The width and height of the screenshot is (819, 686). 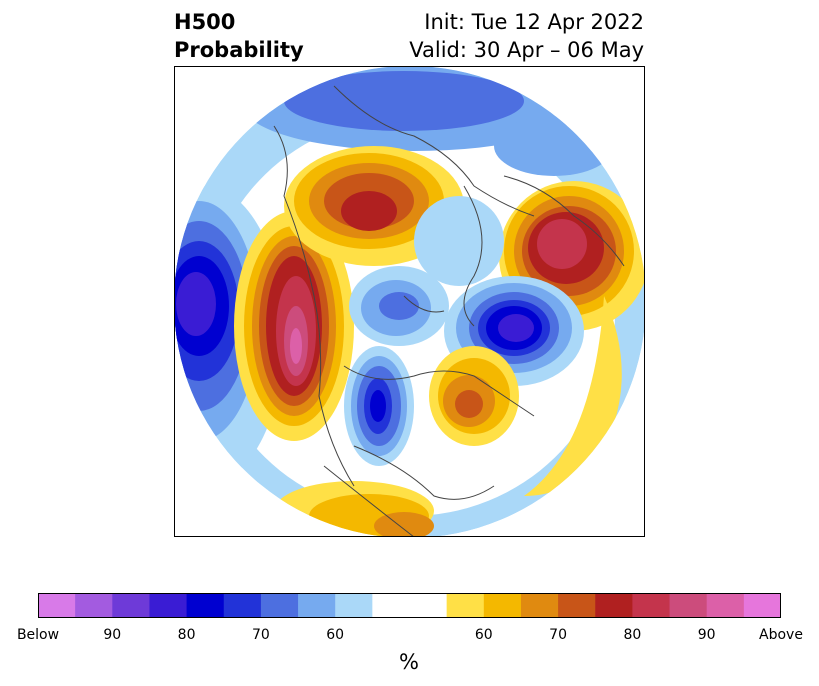 What do you see at coordinates (429, 121) in the screenshot?
I see `top-negative-anomaly` at bounding box center [429, 121].